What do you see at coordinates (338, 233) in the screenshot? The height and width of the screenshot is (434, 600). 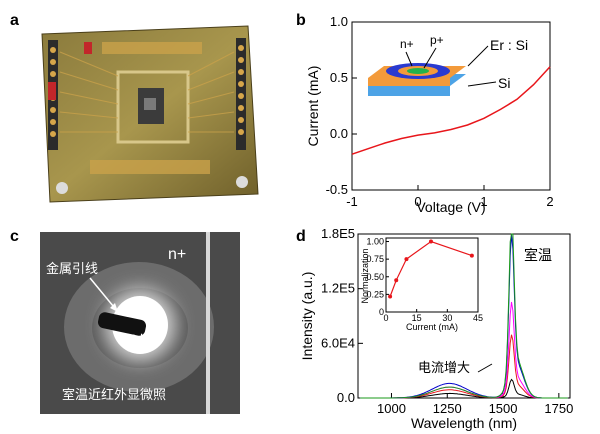 I see `el-ytick-label: 1.8E5` at bounding box center [338, 233].